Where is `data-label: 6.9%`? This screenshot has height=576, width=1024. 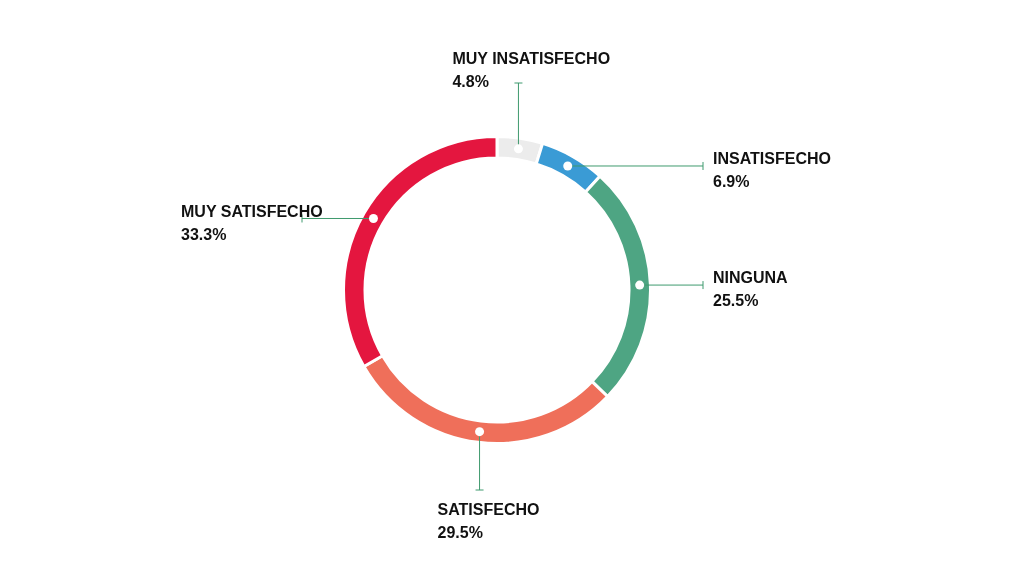 data-label: 6.9% is located at coordinates (731, 182).